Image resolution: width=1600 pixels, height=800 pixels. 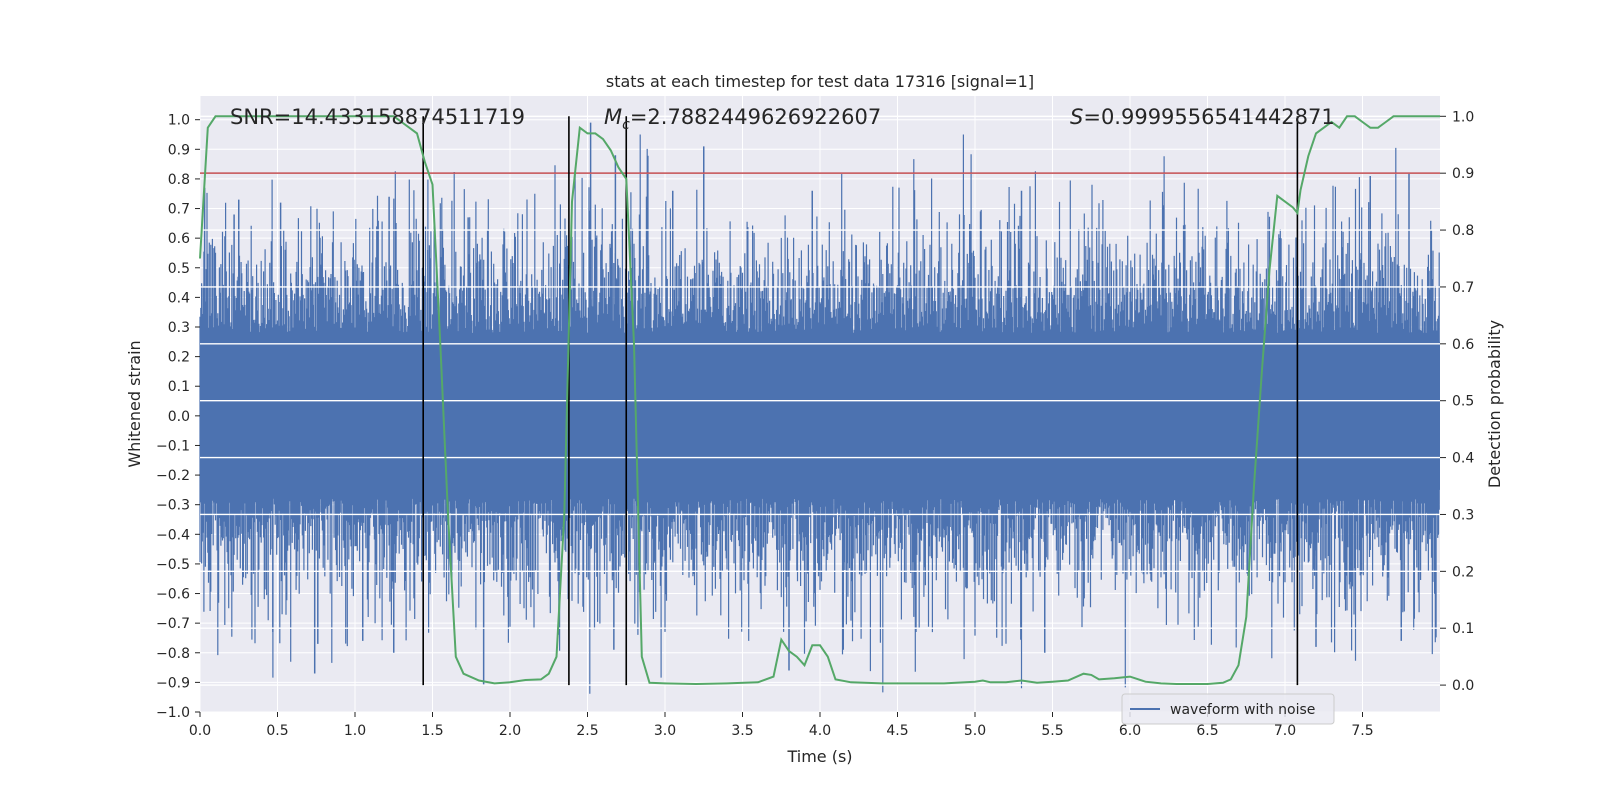 What do you see at coordinates (179, 239) in the screenshot?
I see `y-tick-label: 0.6` at bounding box center [179, 239].